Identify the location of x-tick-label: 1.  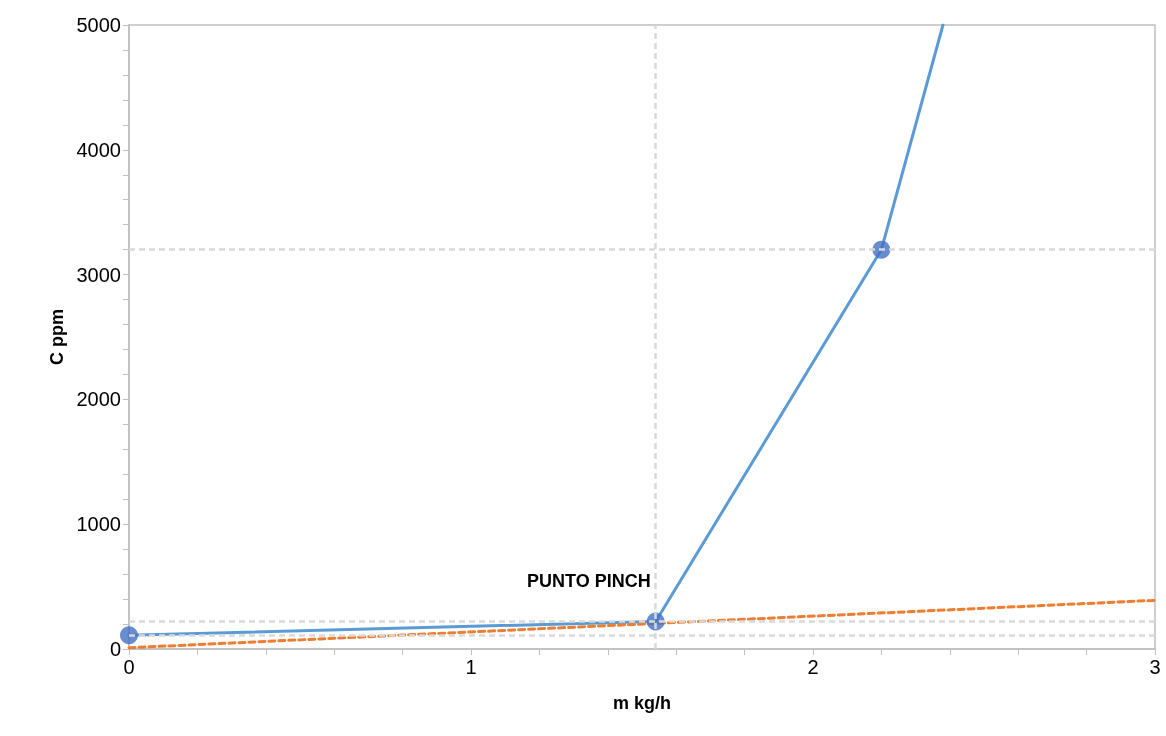
(471, 667).